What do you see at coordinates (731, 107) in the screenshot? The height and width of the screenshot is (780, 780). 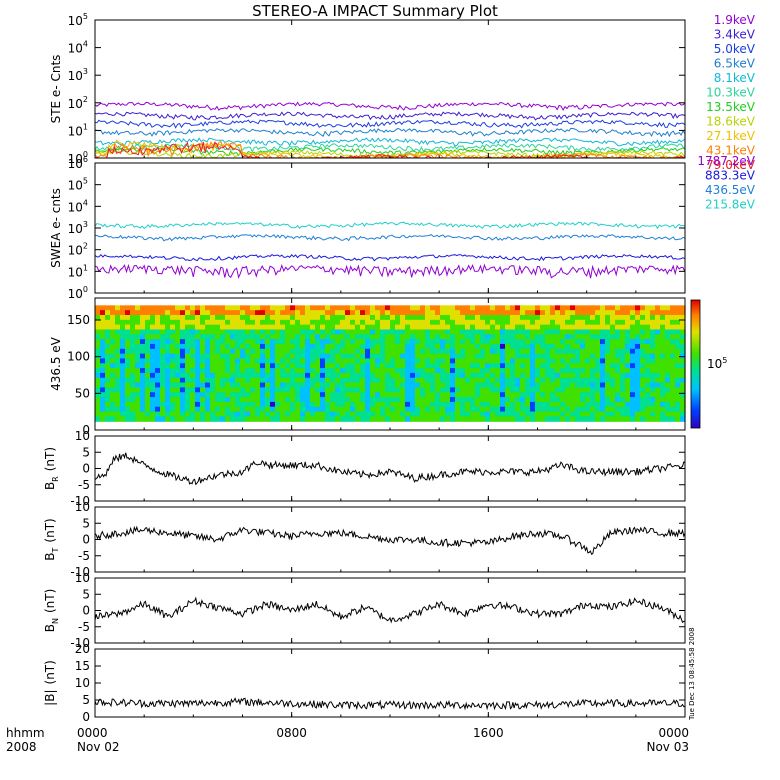 I see `legend-entry: 13.5keV` at bounding box center [731, 107].